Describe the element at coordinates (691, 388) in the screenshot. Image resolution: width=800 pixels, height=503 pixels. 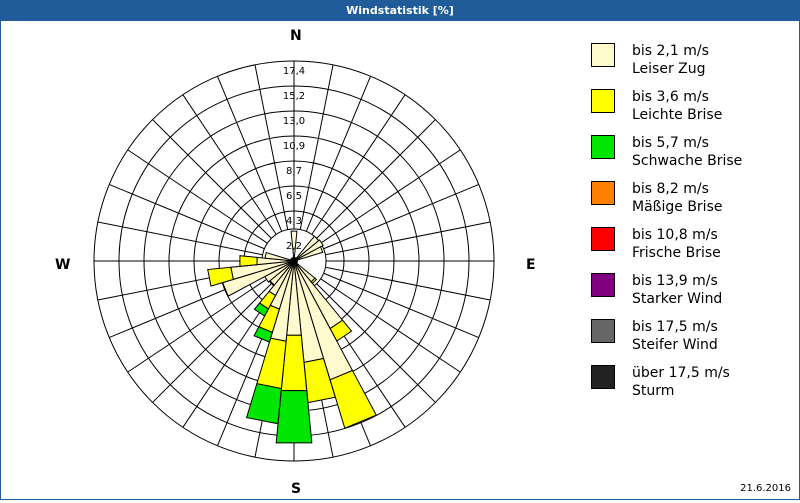
I see `legend-item: über 17,5 m/s Sturm` at that location.